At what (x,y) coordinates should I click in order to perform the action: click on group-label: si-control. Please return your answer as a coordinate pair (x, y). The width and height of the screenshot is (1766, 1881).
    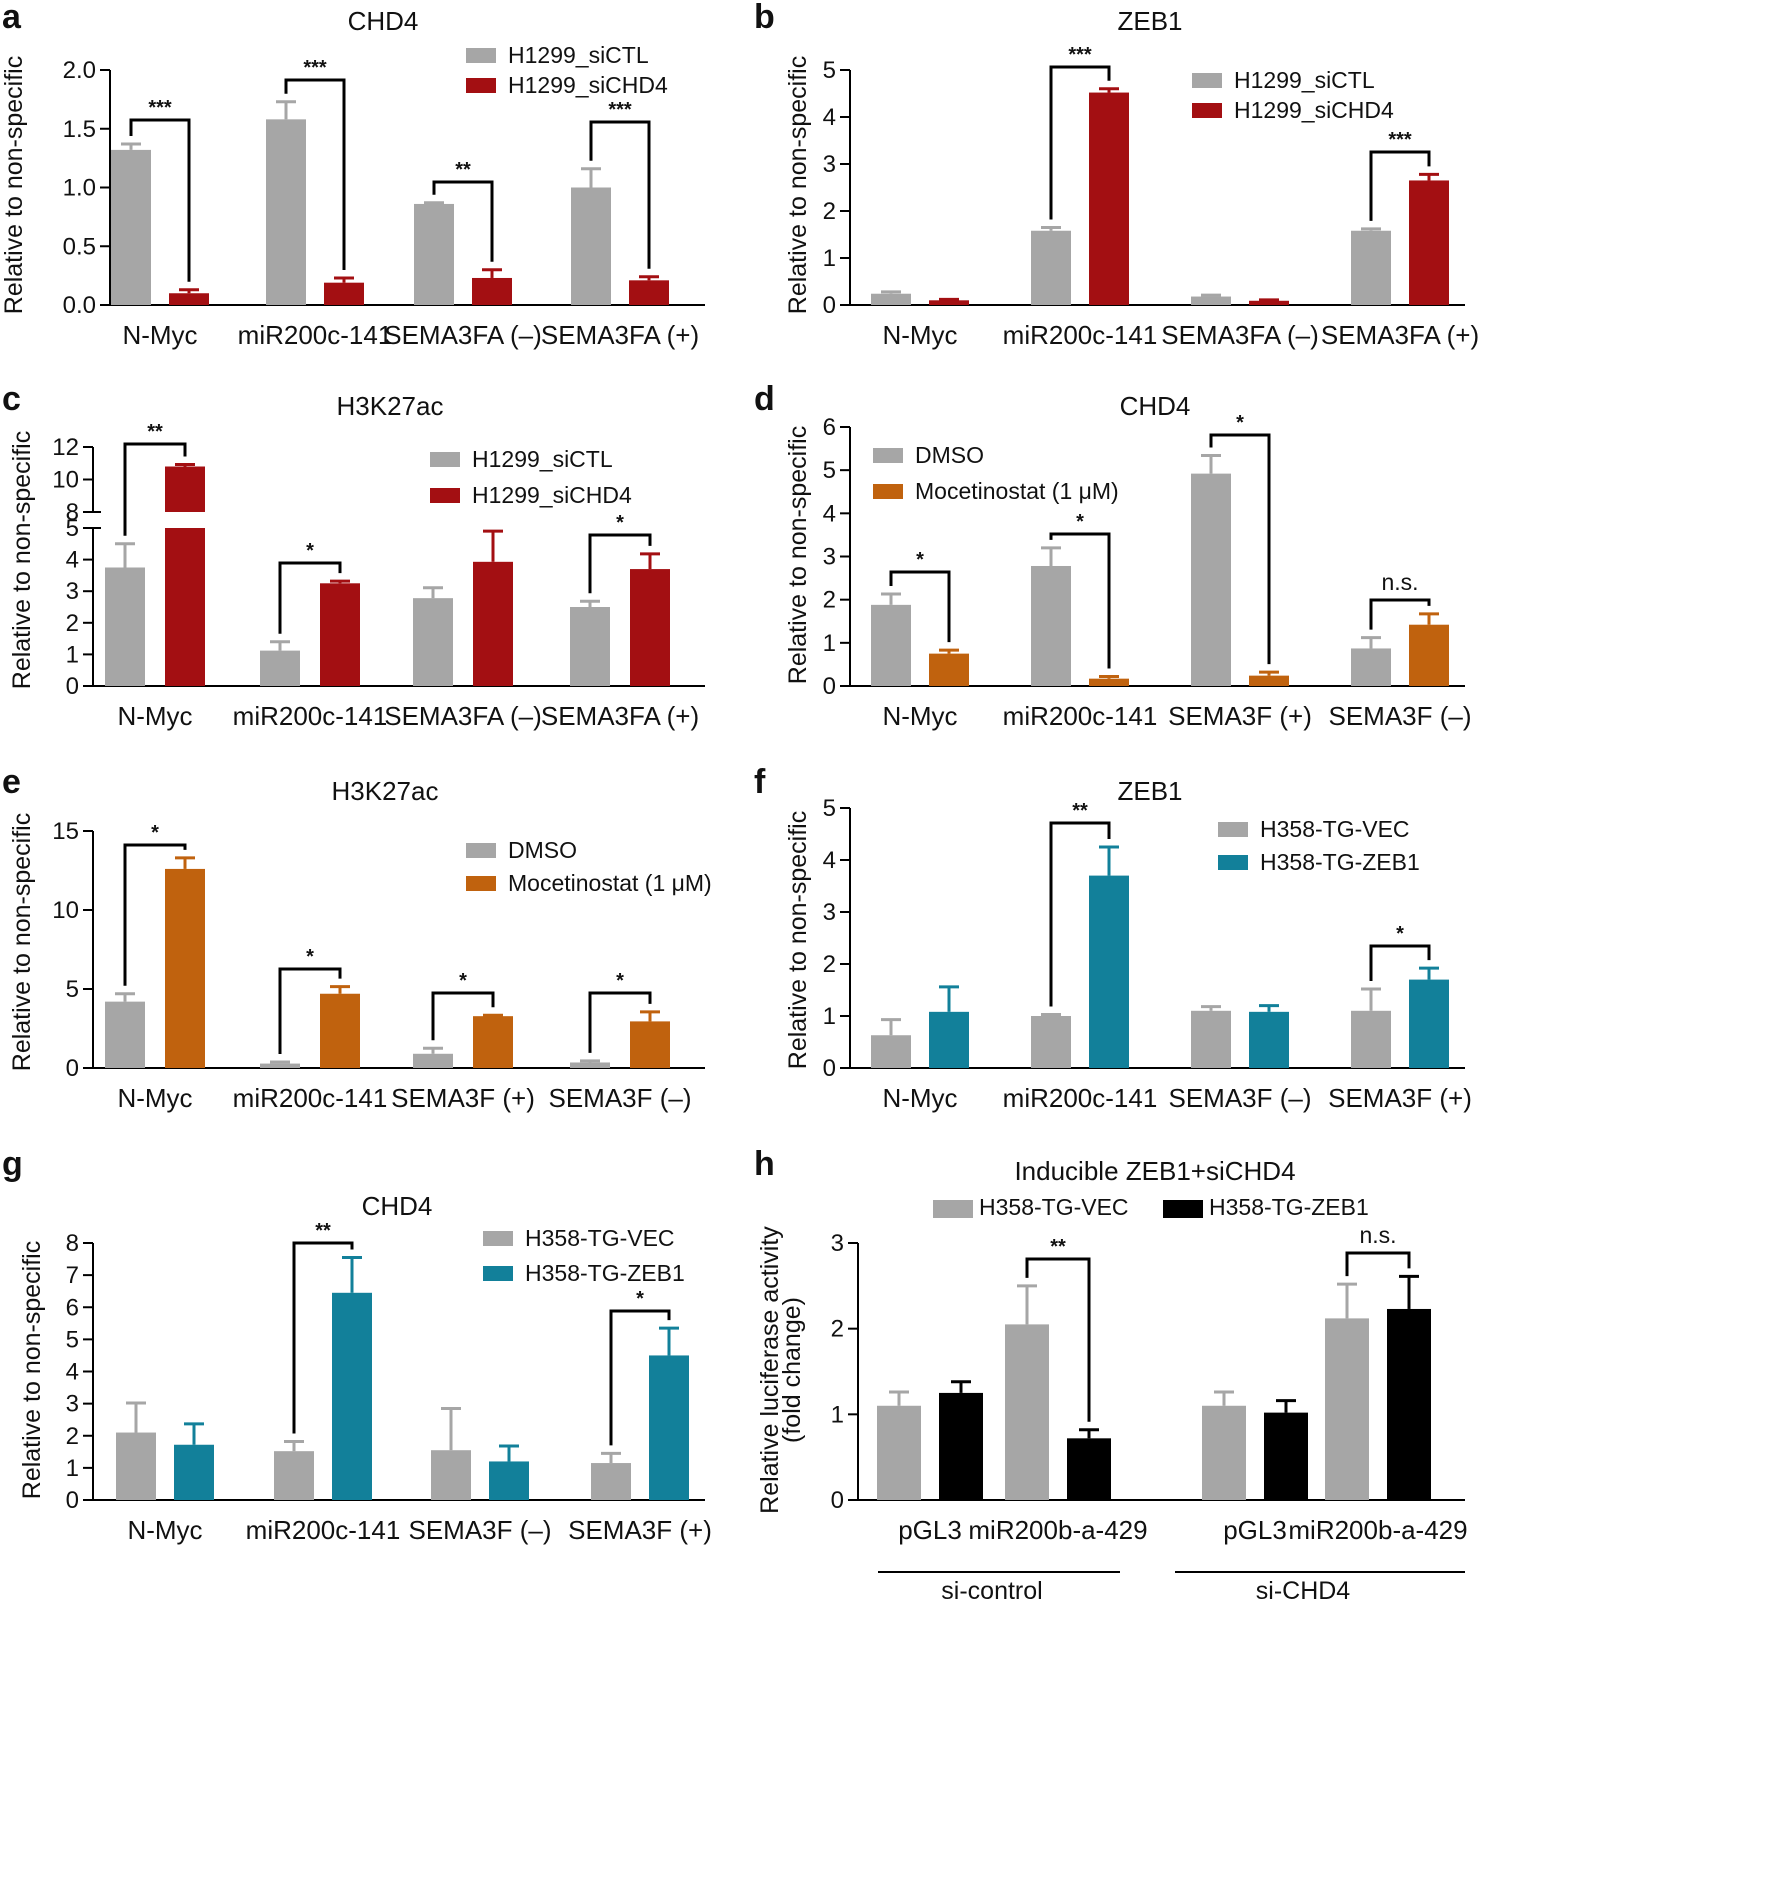
    Looking at the image, I should click on (991, 1591).